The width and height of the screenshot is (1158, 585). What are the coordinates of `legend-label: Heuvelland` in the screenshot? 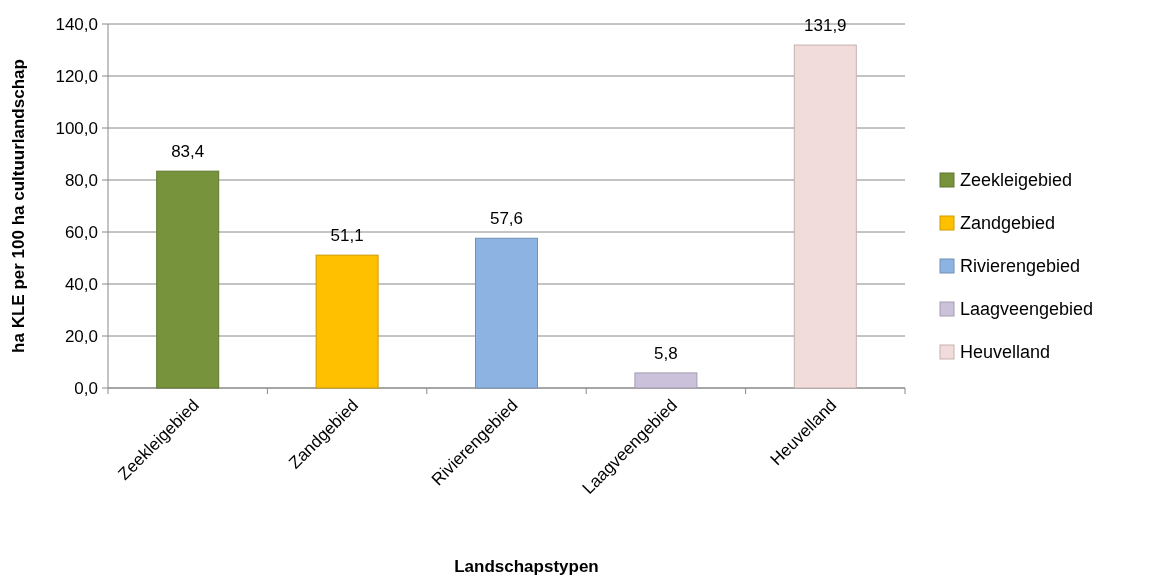 It's located at (1005, 352).